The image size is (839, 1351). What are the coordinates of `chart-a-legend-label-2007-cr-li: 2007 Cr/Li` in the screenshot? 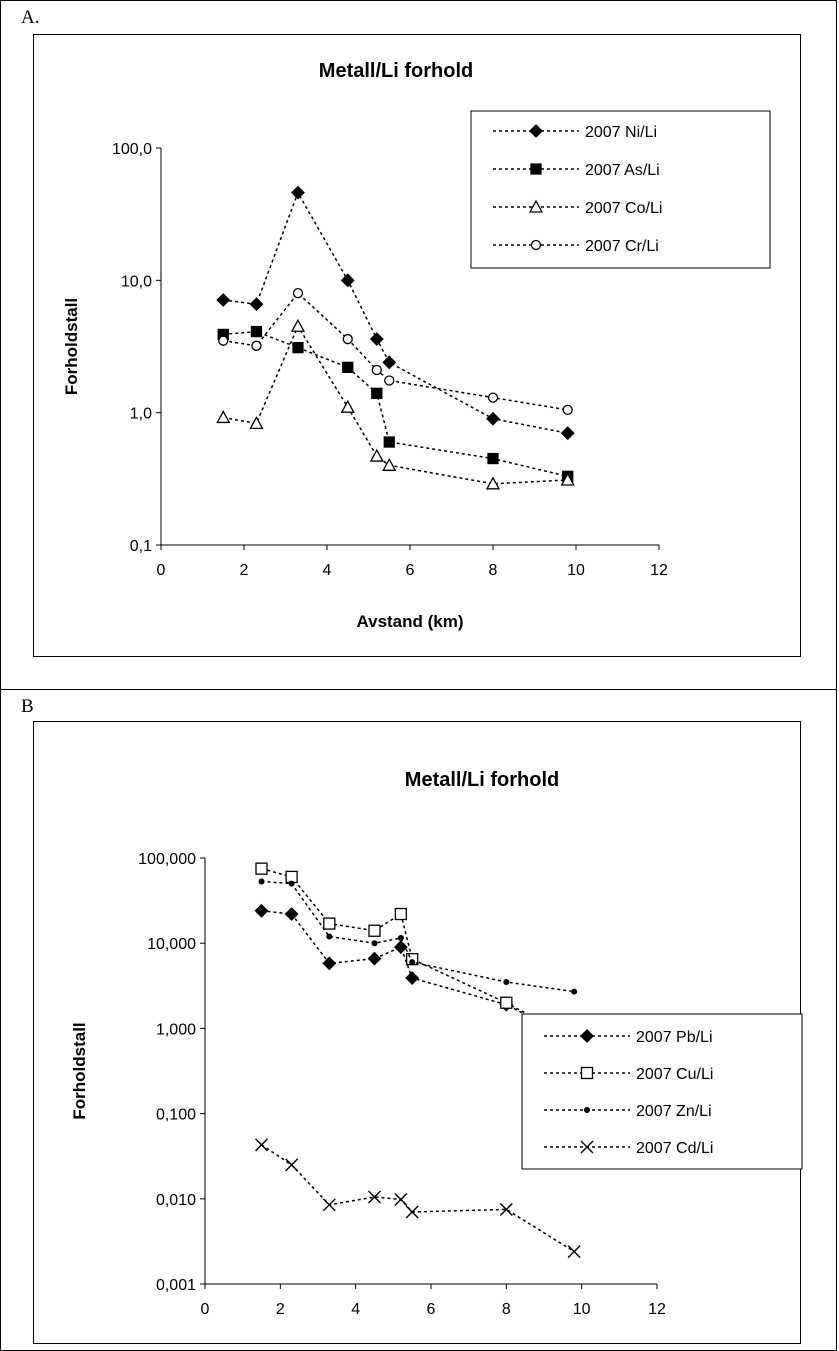 It's located at (622, 246).